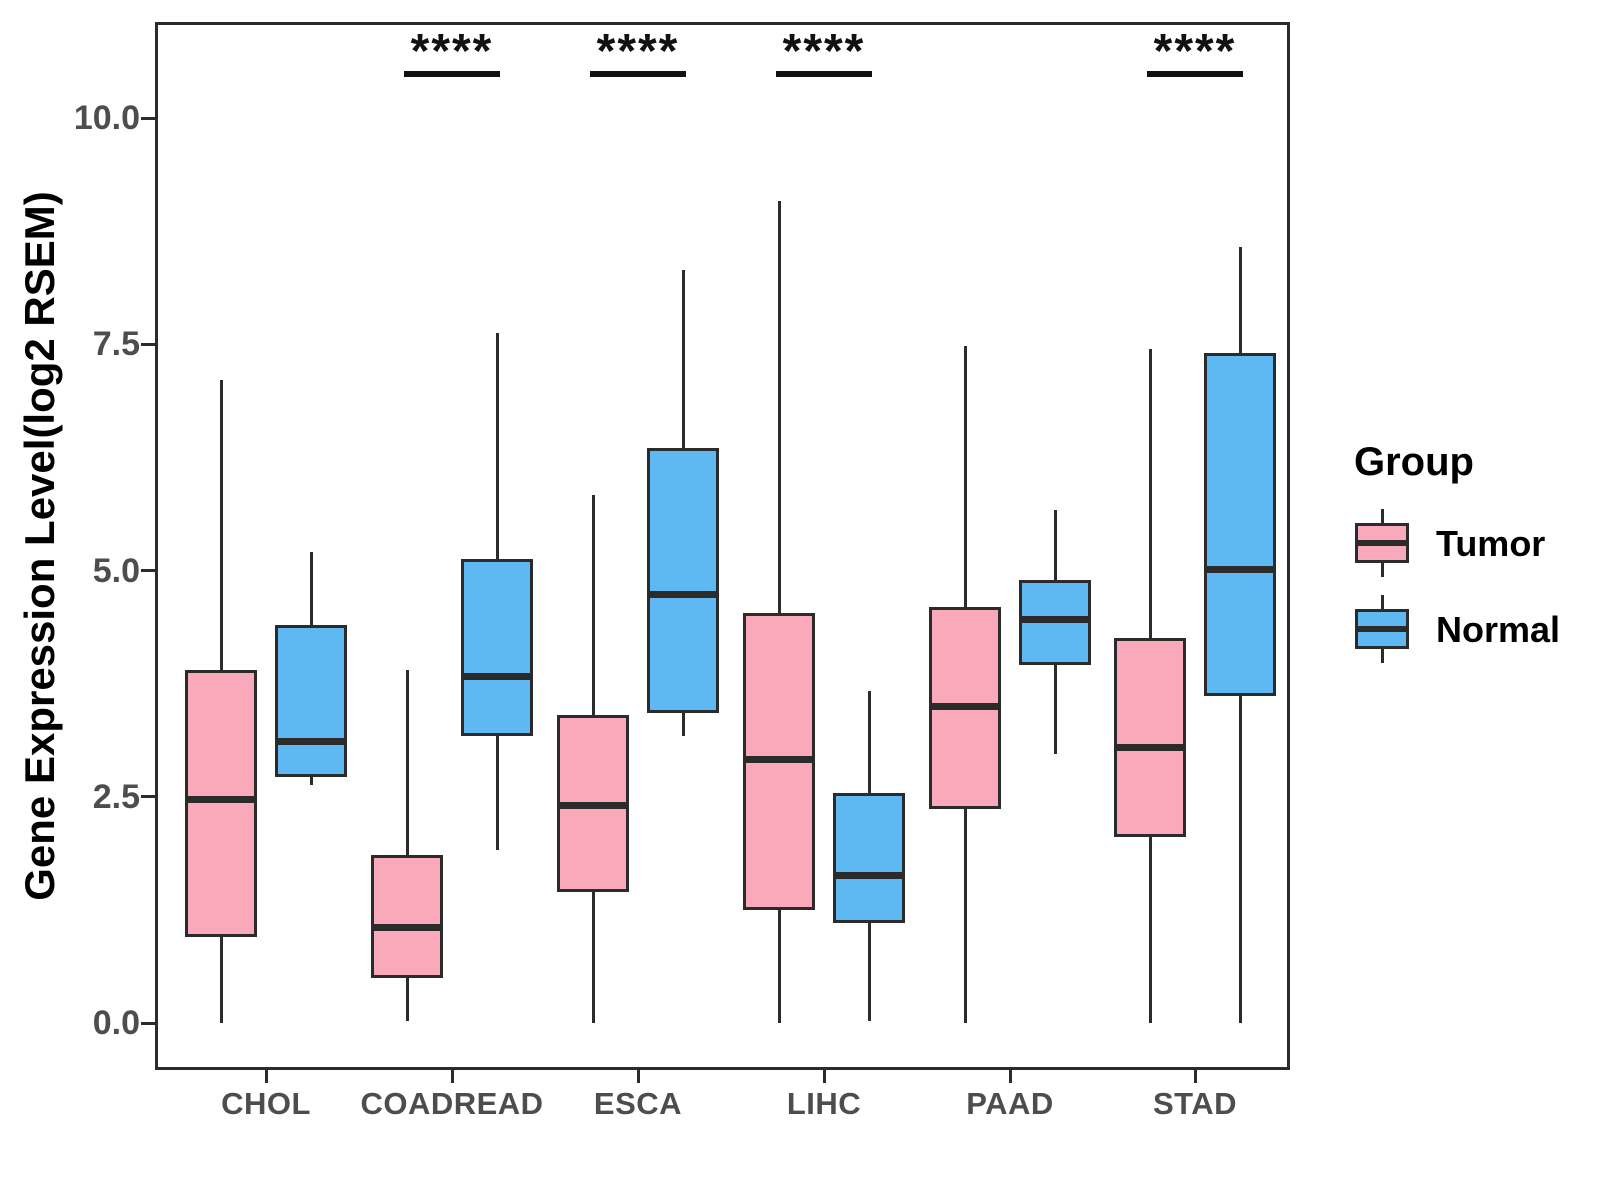 The width and height of the screenshot is (1600, 1200). I want to click on y-axis-tick-label: 5.0, so click(116, 570).